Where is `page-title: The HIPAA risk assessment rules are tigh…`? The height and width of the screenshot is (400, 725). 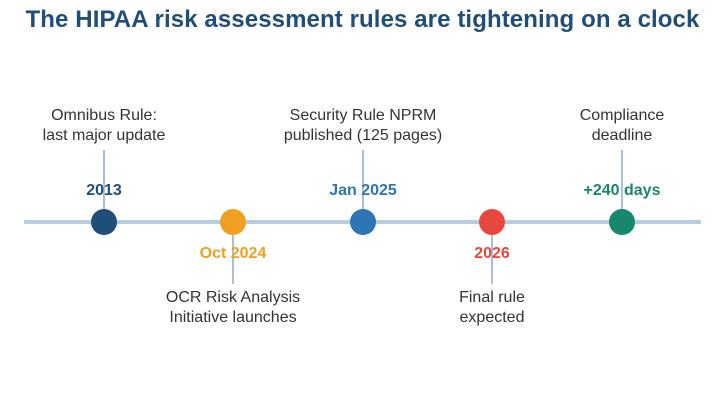 page-title: The HIPAA risk assessment rules are tigh… is located at coordinates (362, 19).